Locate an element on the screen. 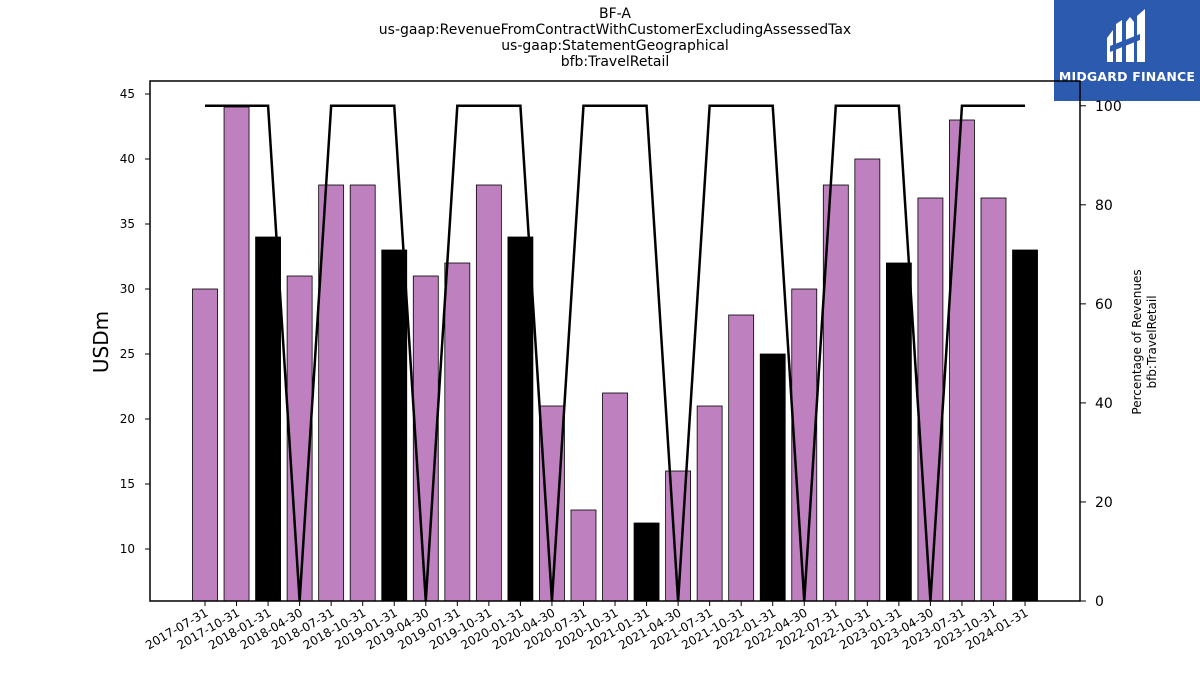  y-axis-label: USDm is located at coordinates (101, 342).